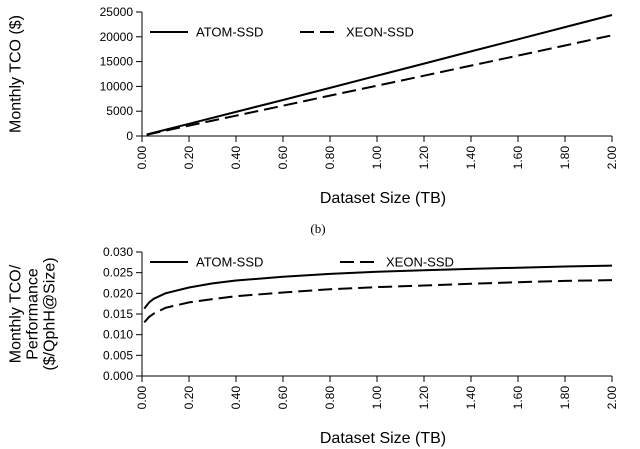  Describe the element at coordinates (118, 252) in the screenshot. I see `y-tick-label: 0.030` at that location.